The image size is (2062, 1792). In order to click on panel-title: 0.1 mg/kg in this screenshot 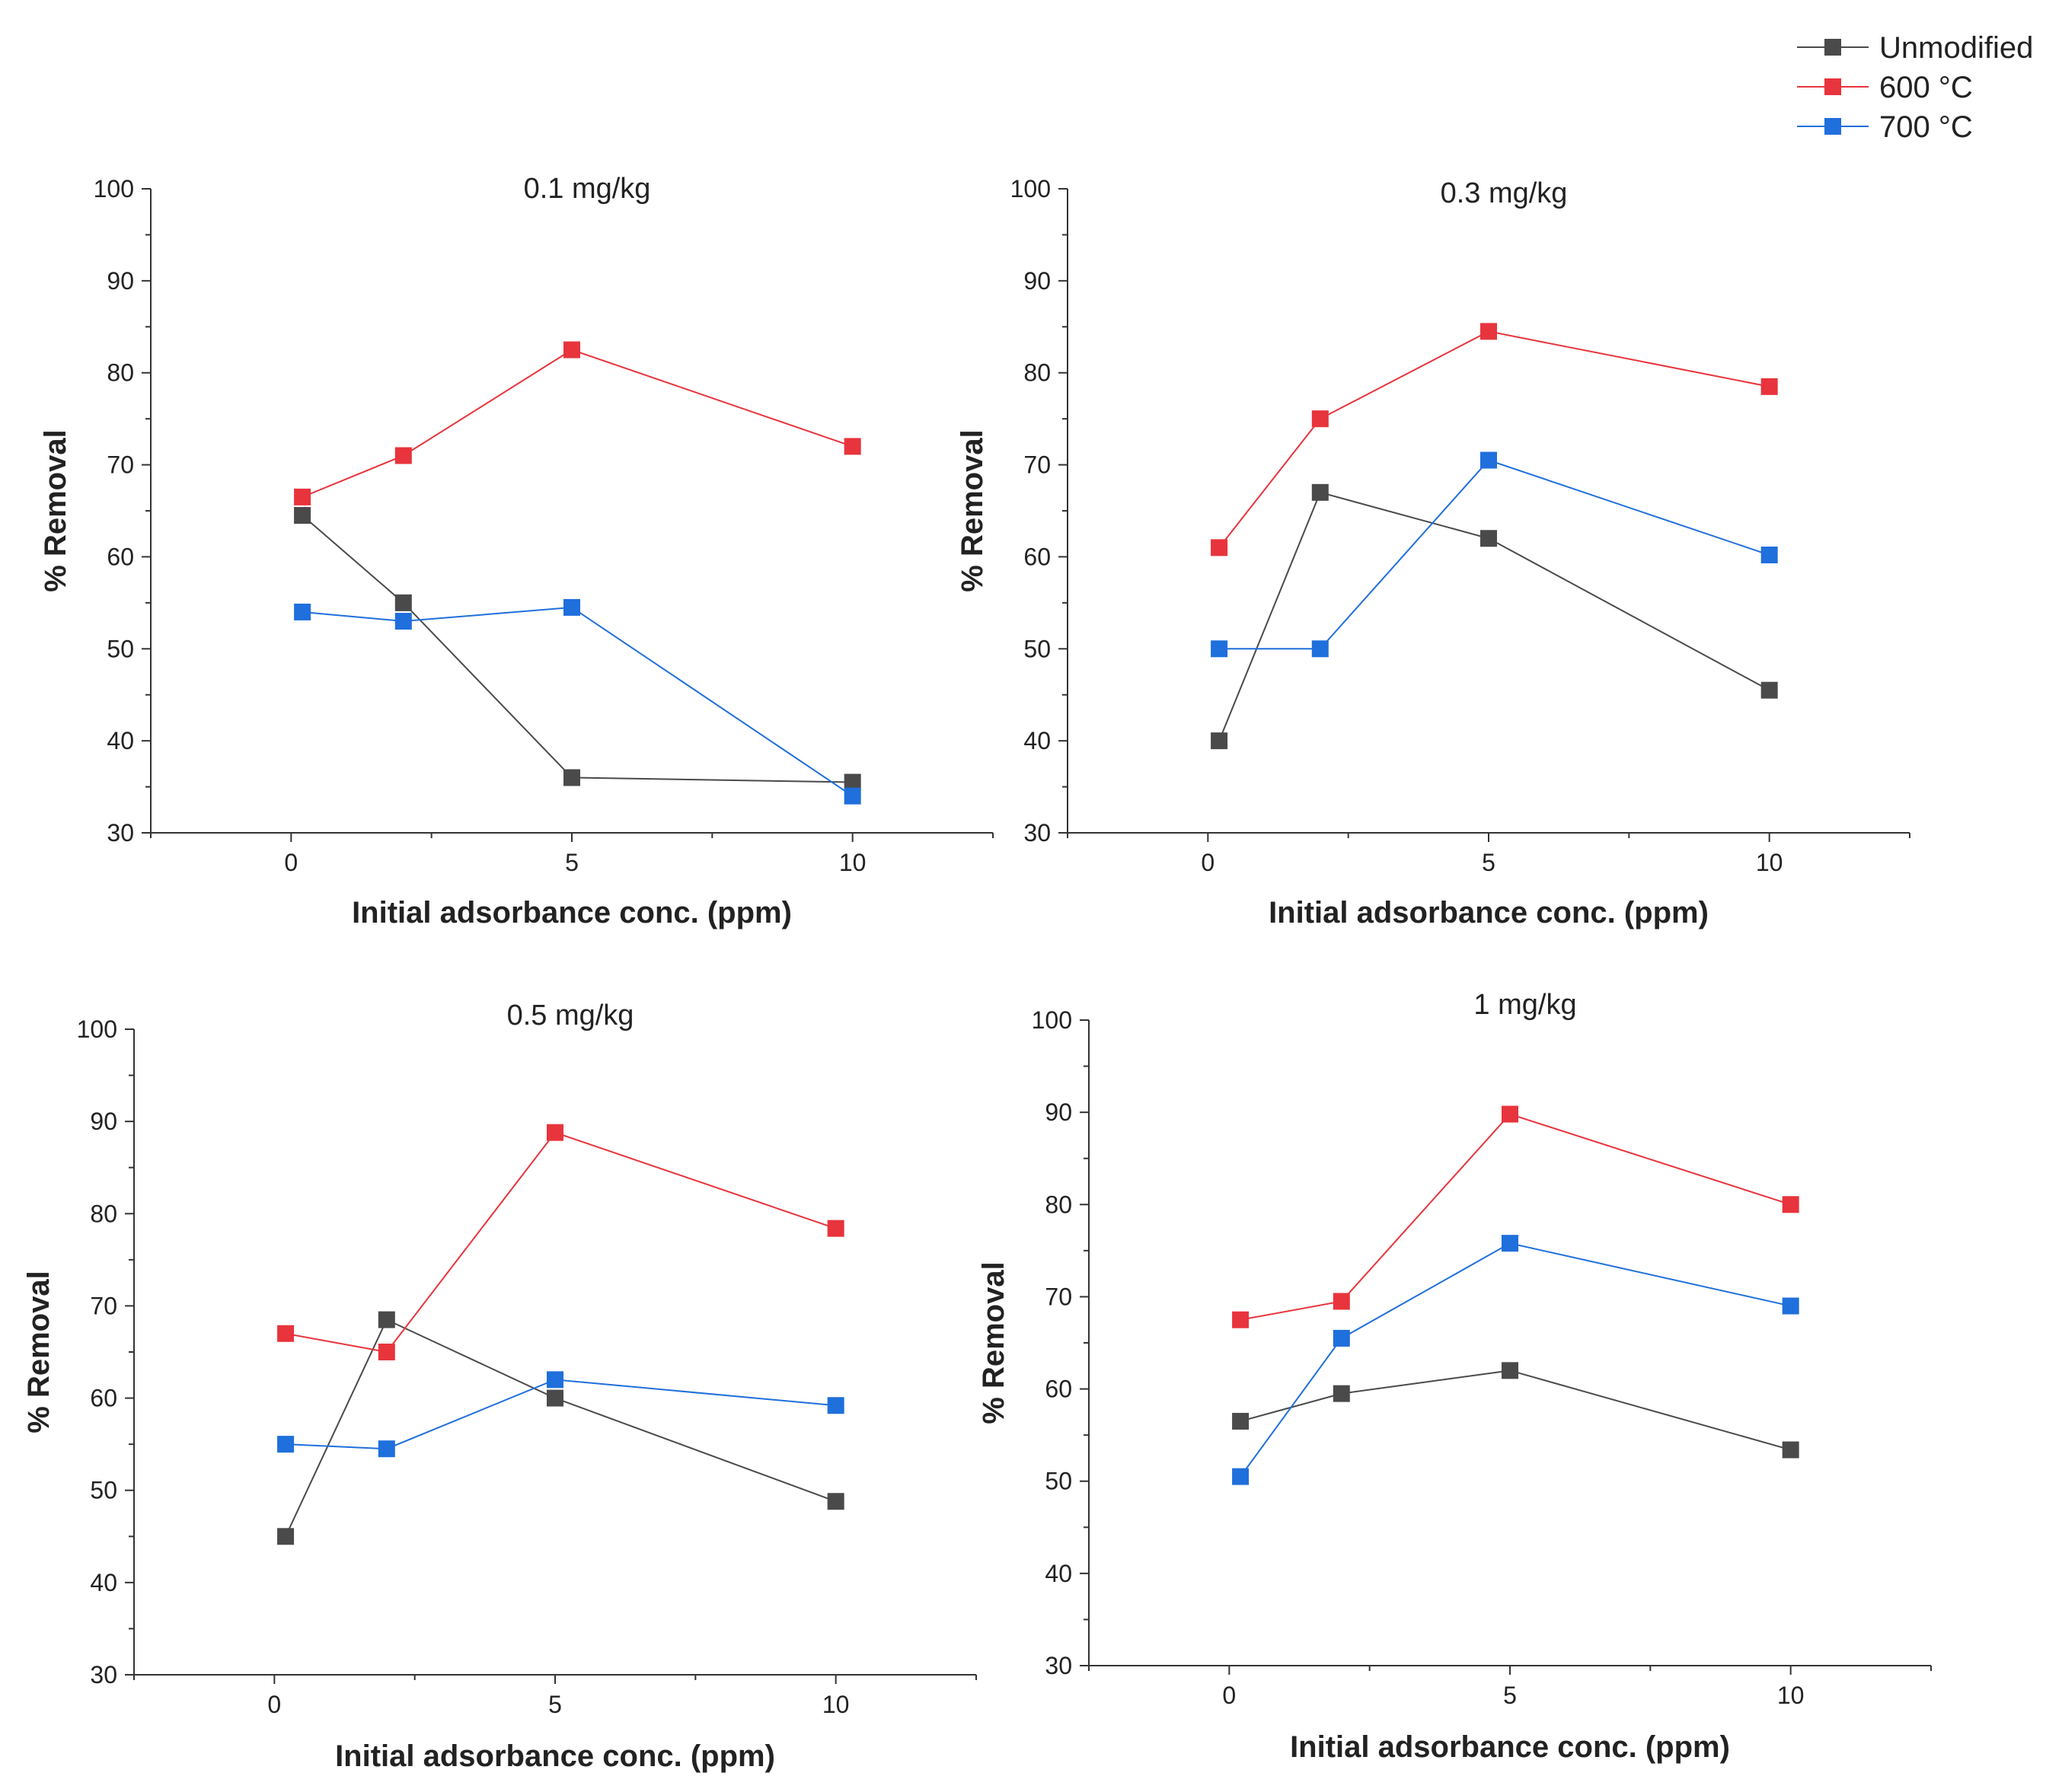, I will do `click(587, 189)`.